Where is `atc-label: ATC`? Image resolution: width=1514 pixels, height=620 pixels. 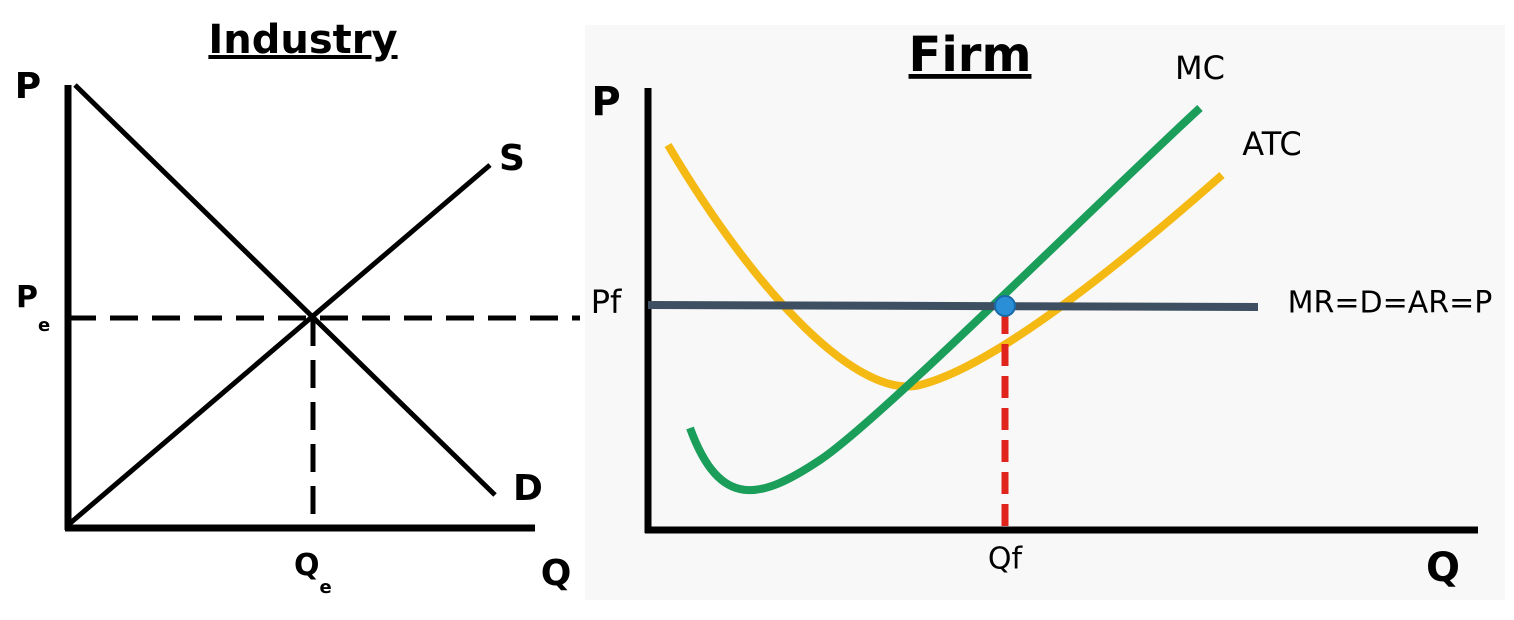 atc-label: ATC is located at coordinates (1271, 144).